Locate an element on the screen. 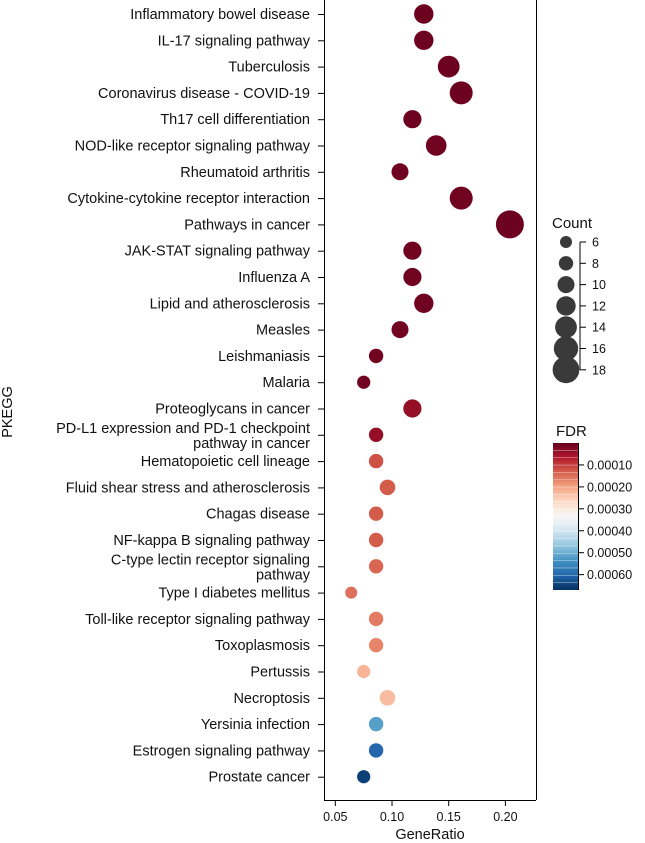  colorbar-tick-label: 0.00020 is located at coordinates (609, 487).